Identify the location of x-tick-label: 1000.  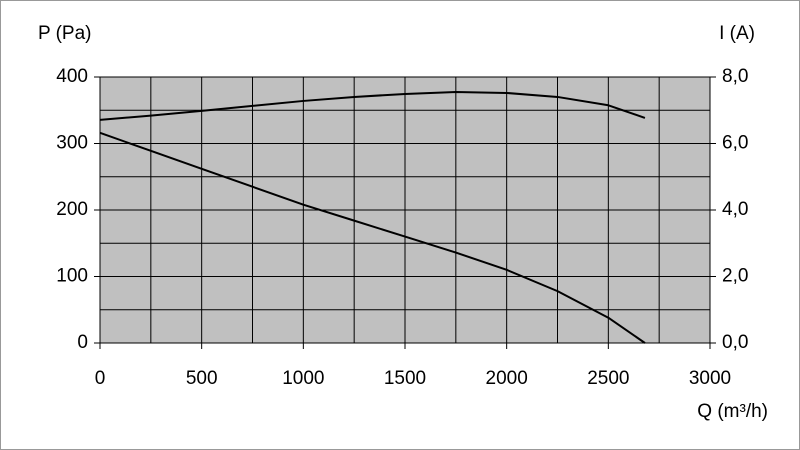
(303, 378).